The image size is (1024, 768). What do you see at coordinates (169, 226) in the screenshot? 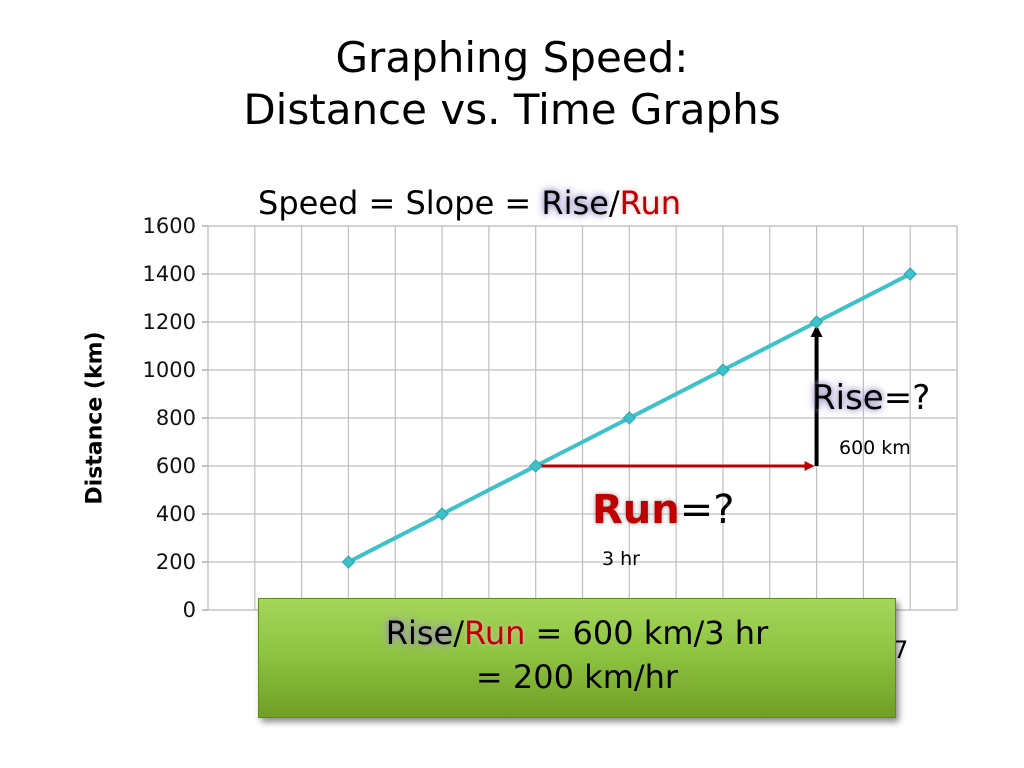
I see `y-tick-label: 1600` at bounding box center [169, 226].